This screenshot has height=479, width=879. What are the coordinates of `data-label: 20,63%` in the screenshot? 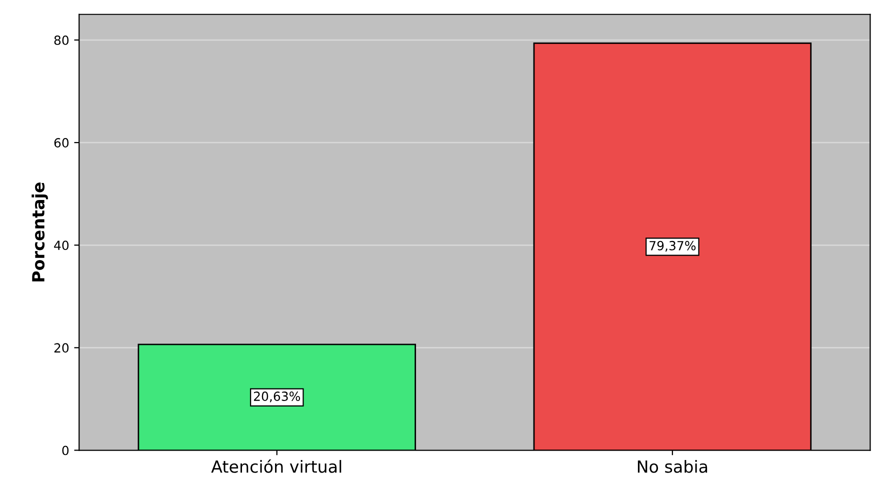 It's located at (277, 397).